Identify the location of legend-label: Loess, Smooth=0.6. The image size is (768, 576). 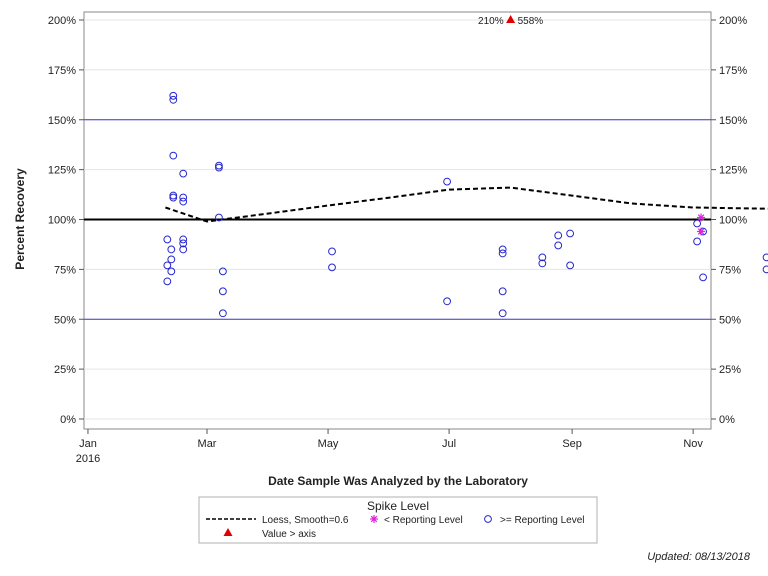
(305, 520).